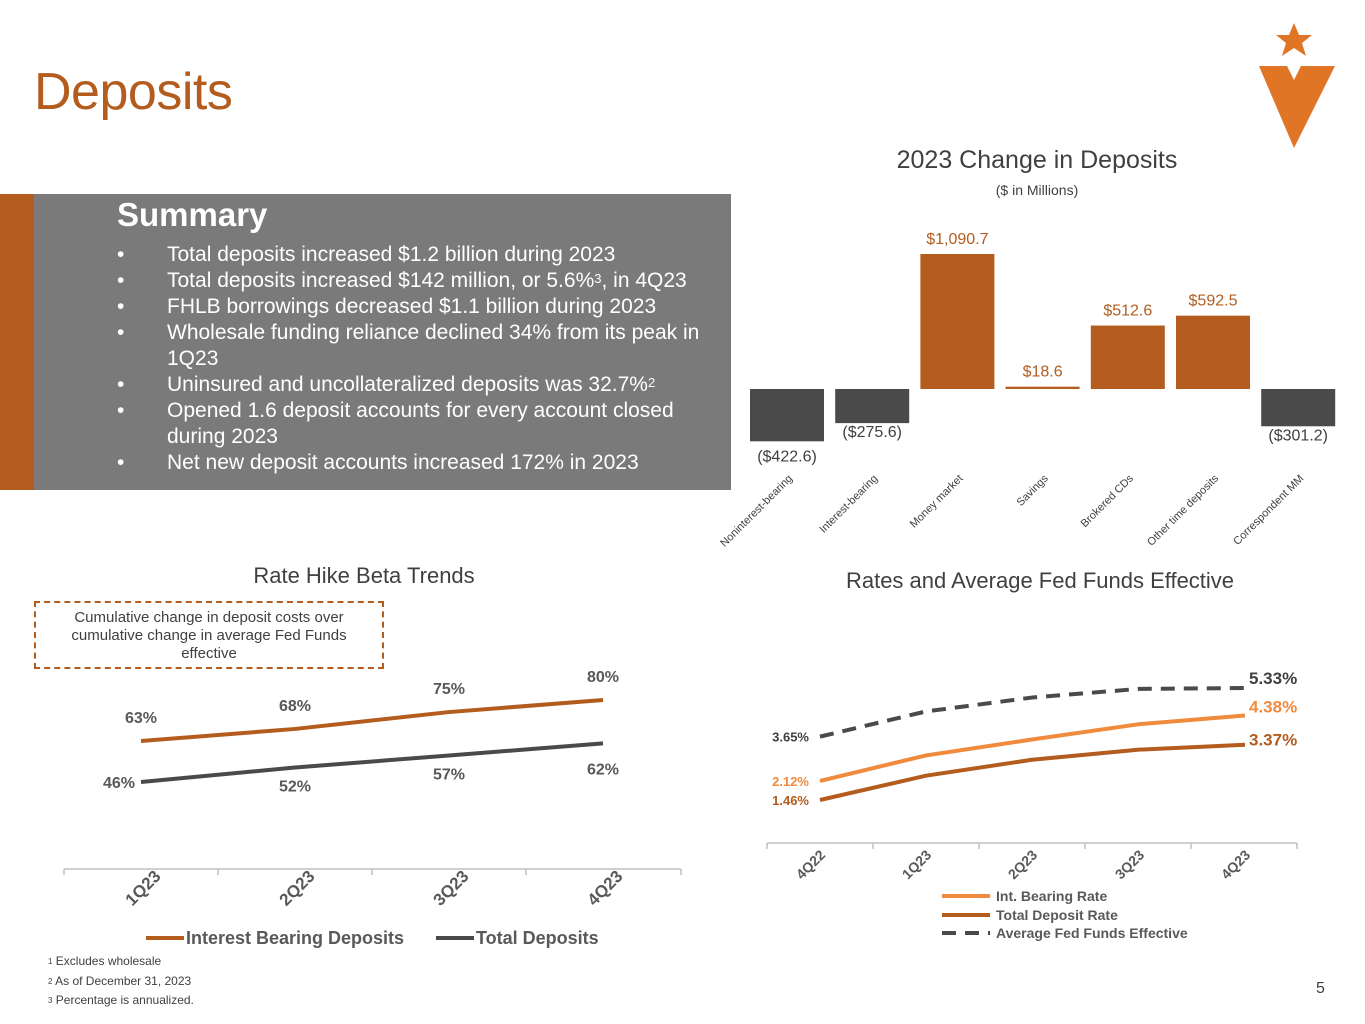  I want to click on footnote-text: As of December 31, 2023, so click(122, 980).